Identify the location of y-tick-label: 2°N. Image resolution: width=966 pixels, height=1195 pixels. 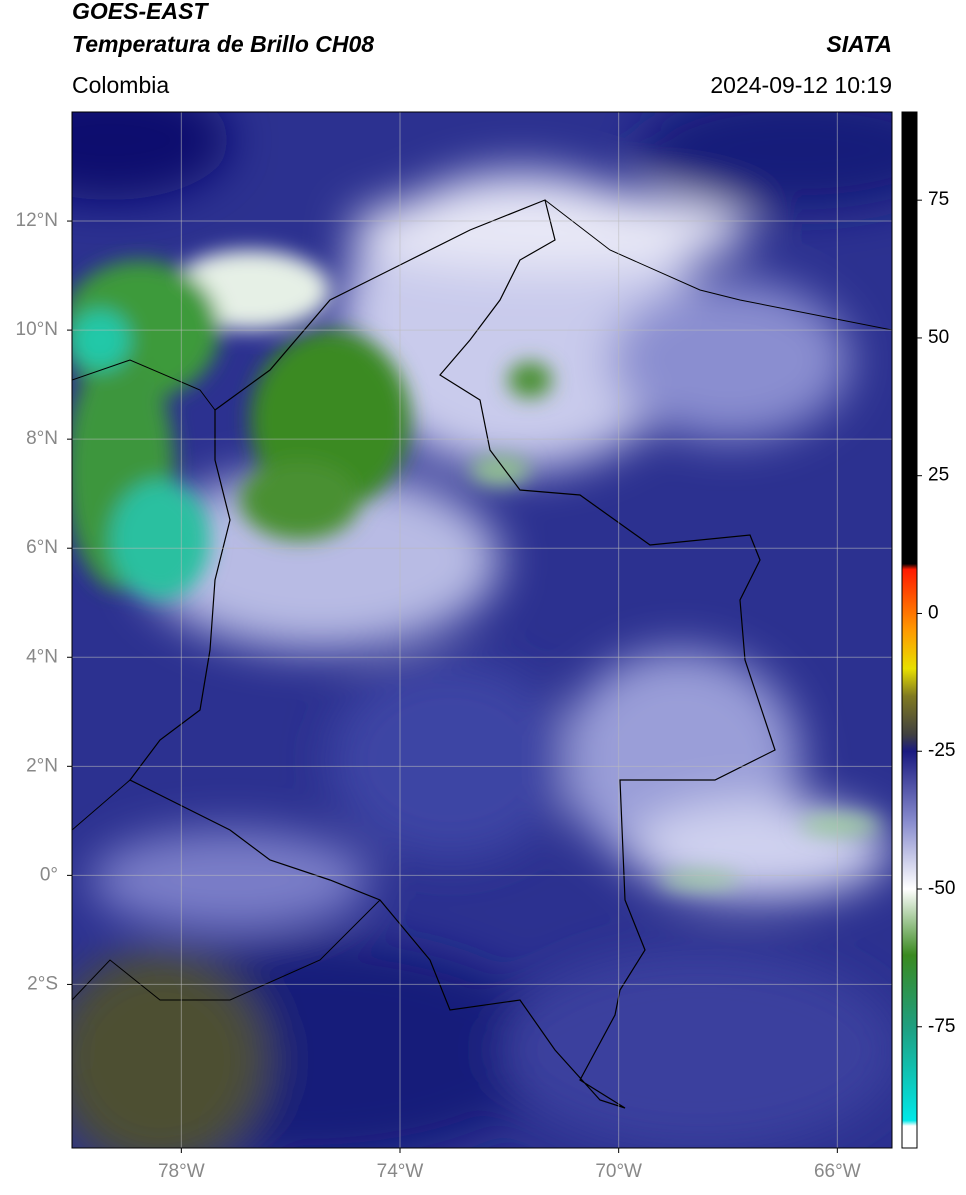
(42, 765).